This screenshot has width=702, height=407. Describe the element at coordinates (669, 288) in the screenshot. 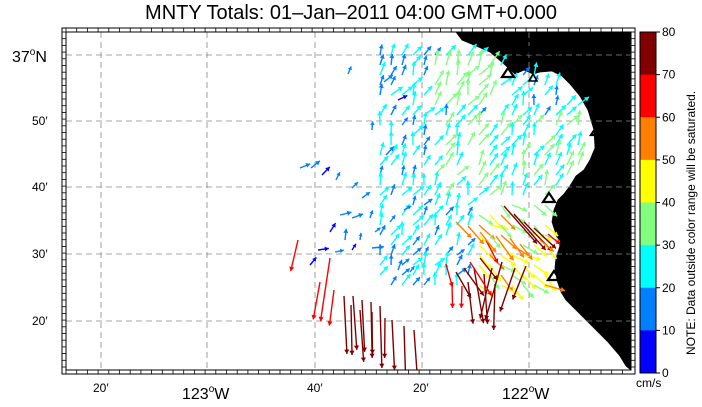

I see `colorbar-tick-label: 20` at that location.